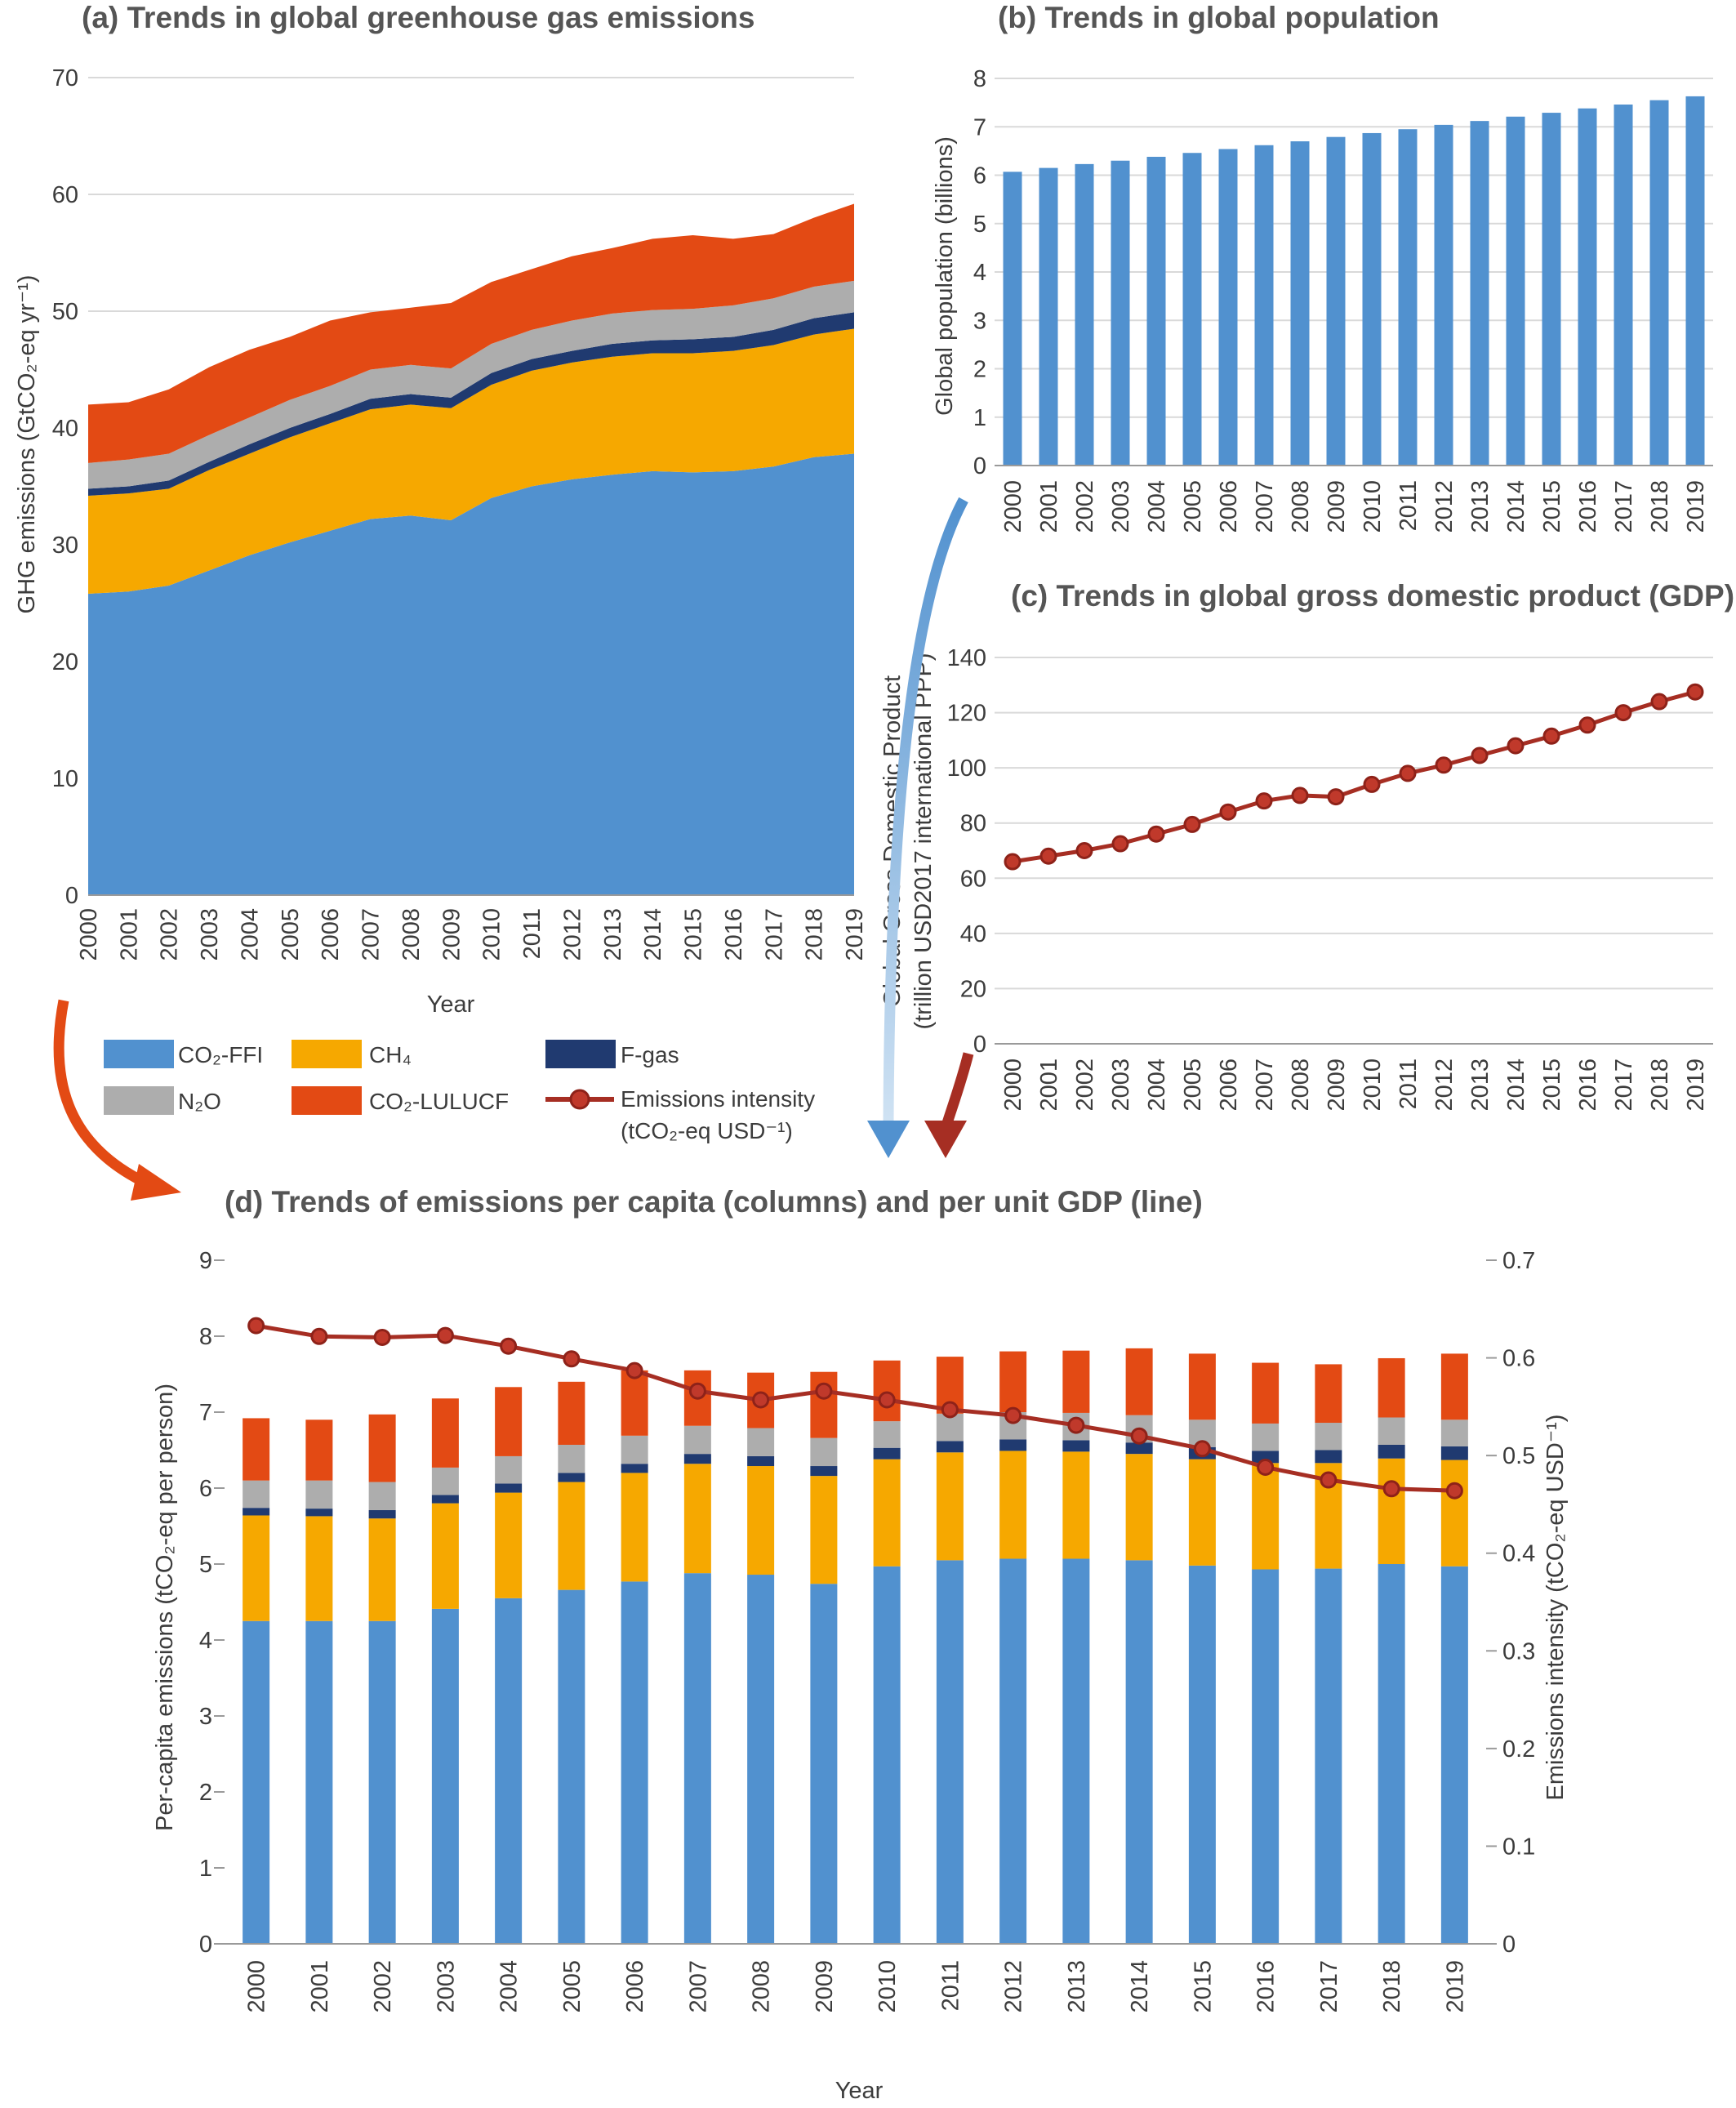 The image size is (1736, 2108). What do you see at coordinates (205, 1641) in the screenshot?
I see `panel-d-ytick-label-left: 4` at bounding box center [205, 1641].